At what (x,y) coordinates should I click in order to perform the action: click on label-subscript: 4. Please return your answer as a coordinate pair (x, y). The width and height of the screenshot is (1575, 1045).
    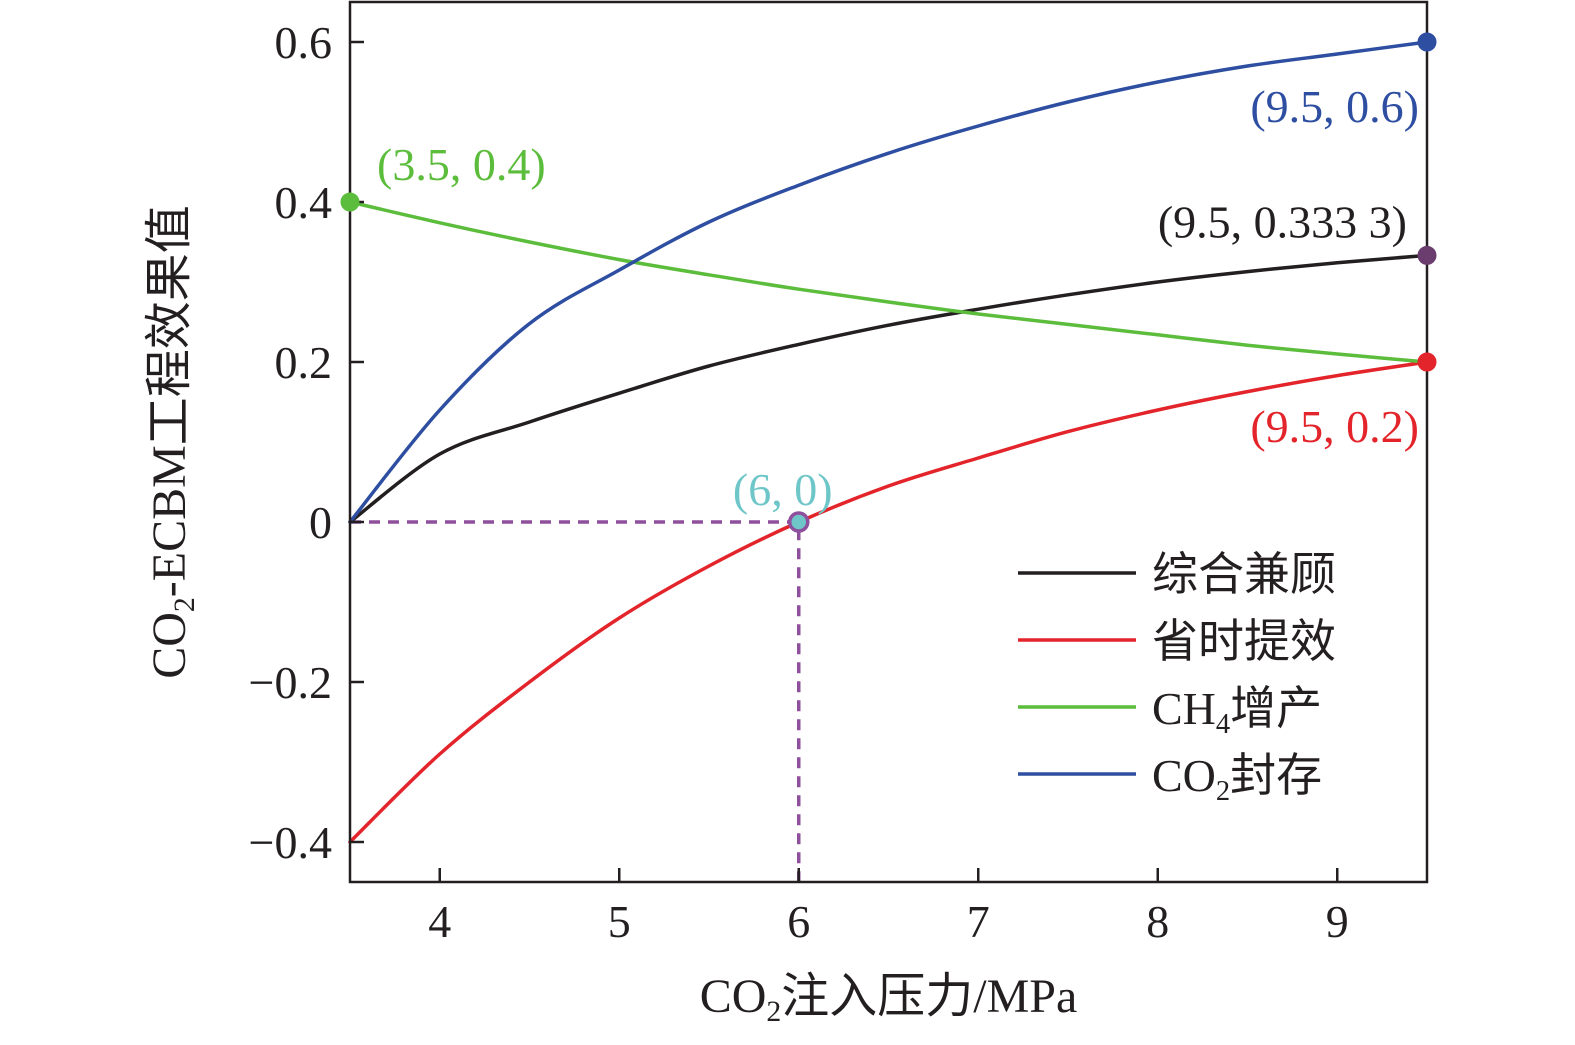
    Looking at the image, I should click on (1223, 724).